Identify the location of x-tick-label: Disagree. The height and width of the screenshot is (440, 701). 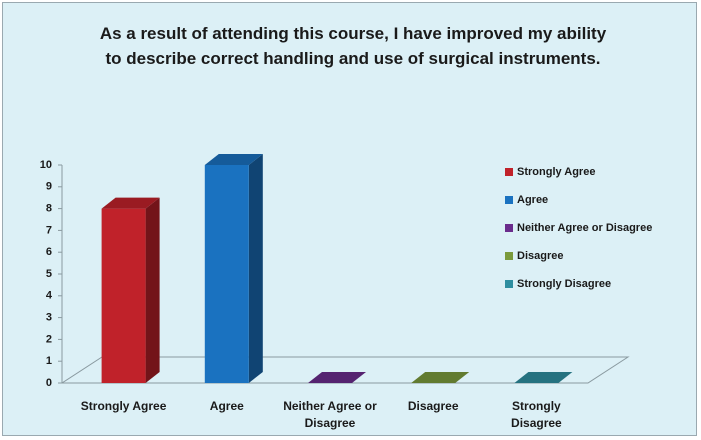
(433, 406).